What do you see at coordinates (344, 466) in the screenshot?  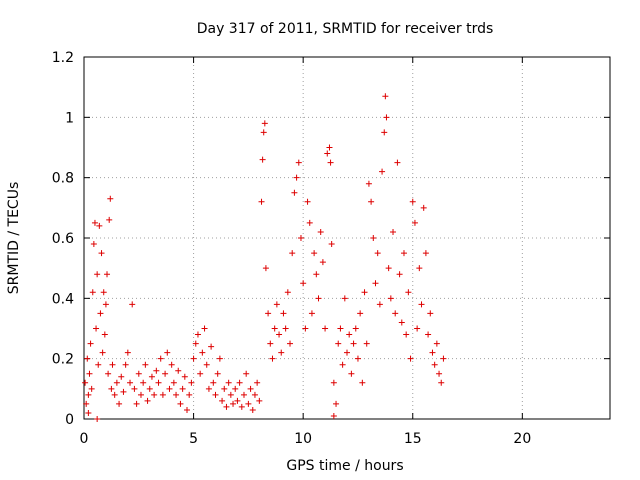 I see `x-axis-label: GPS time / hours` at bounding box center [344, 466].